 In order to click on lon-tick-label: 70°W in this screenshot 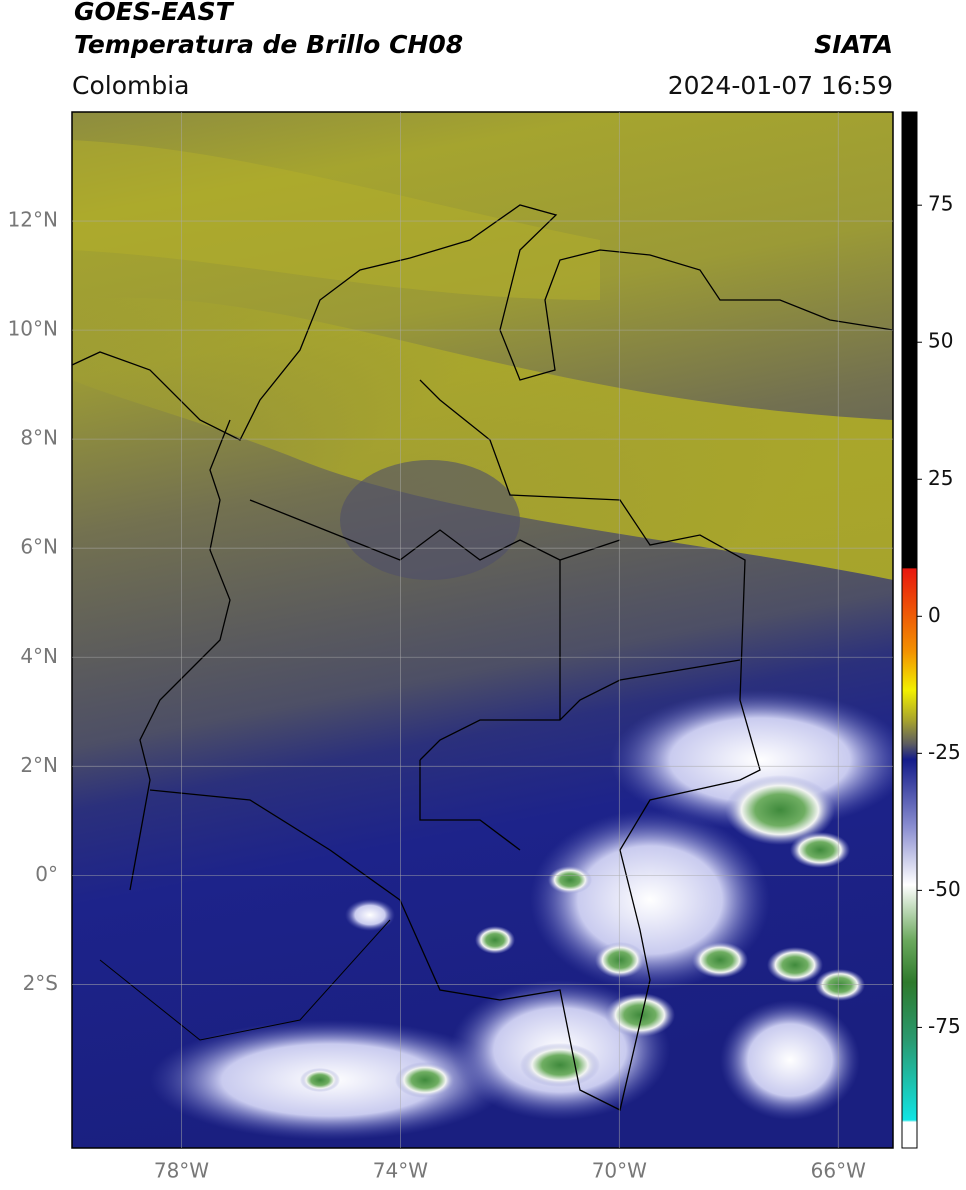, I will do `click(619, 1171)`.